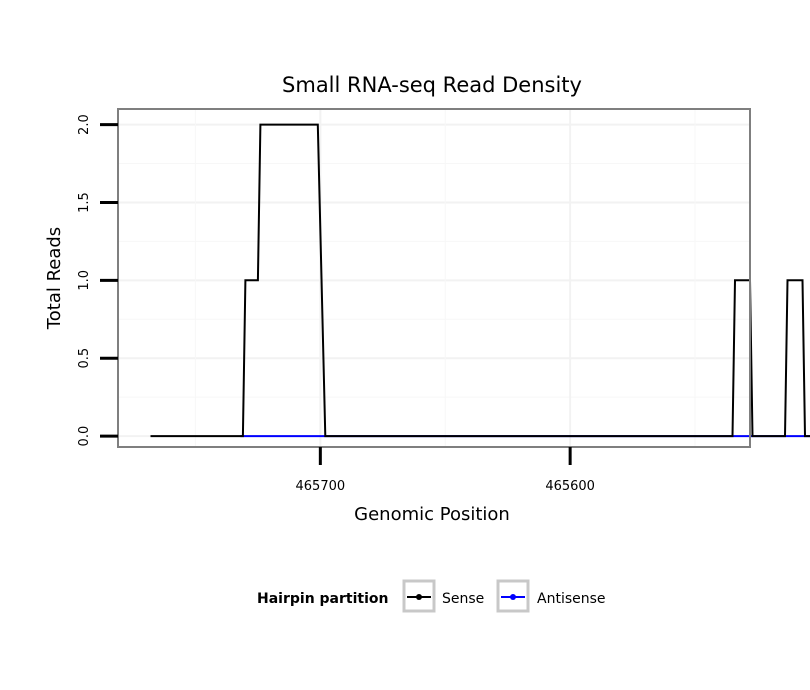 This screenshot has width=810, height=690. I want to click on legend-item-sense: Sense, so click(443, 596).